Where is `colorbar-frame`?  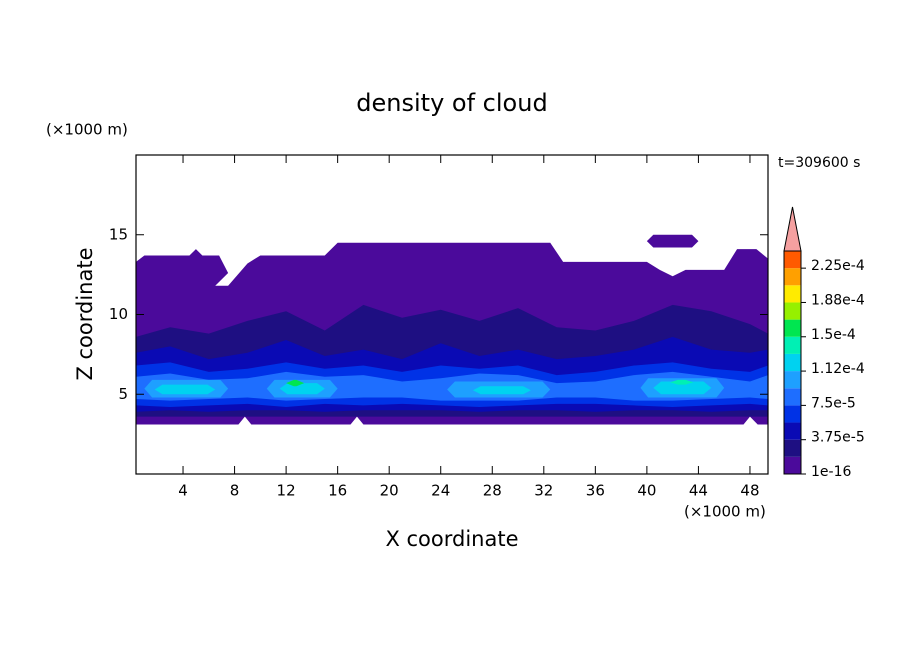 colorbar-frame is located at coordinates (792, 362).